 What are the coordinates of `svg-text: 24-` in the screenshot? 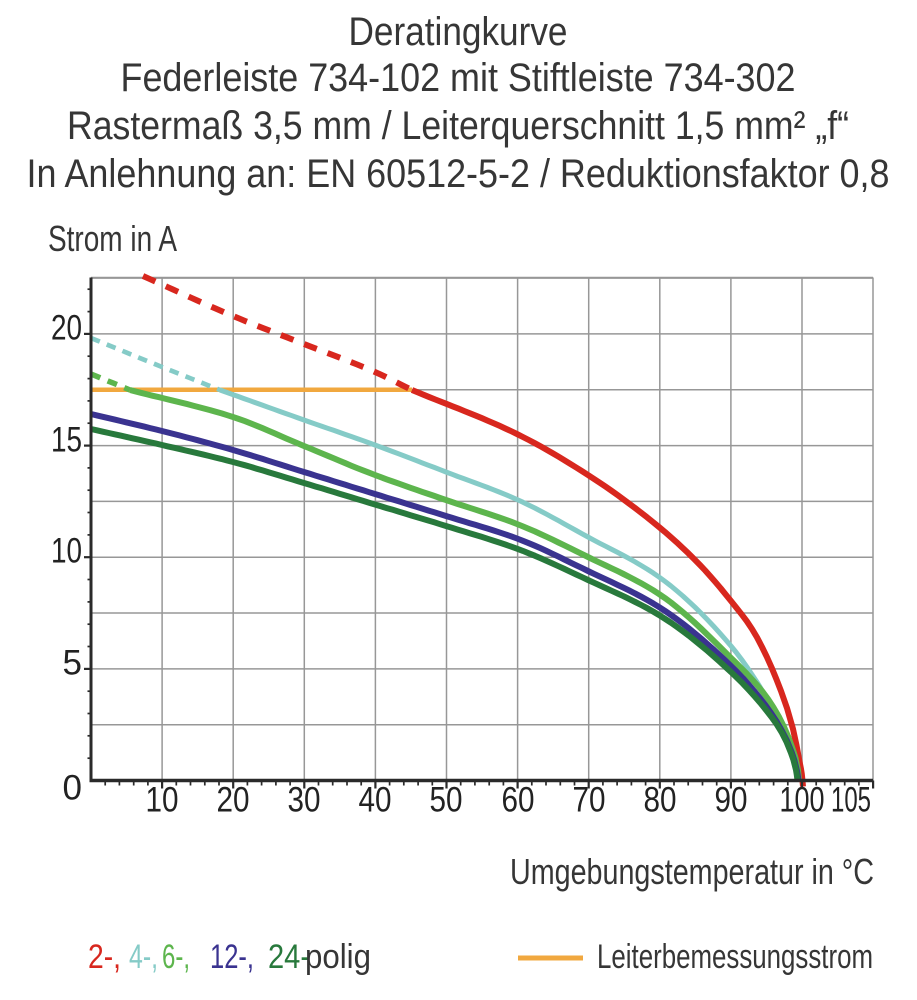 It's located at (289, 957).